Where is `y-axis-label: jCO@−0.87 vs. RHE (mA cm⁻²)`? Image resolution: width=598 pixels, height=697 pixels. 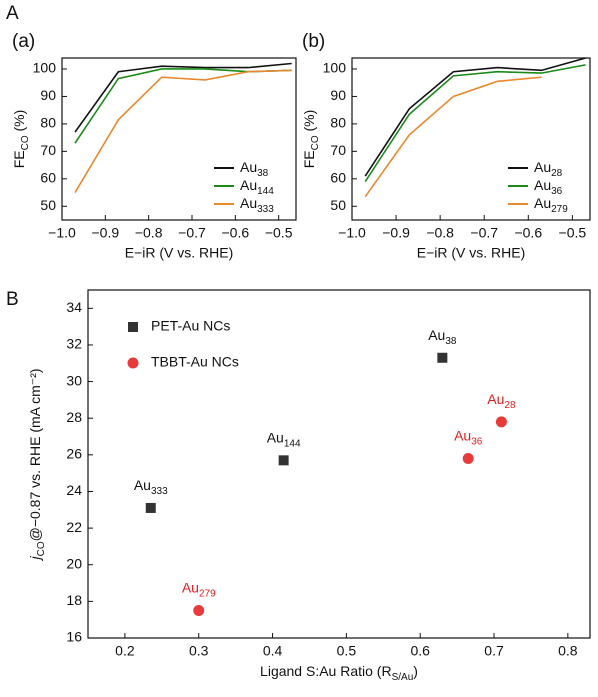
y-axis-label: jCO@−0.87 vs. RHE (mA cm⁻²) is located at coordinates (37, 464).